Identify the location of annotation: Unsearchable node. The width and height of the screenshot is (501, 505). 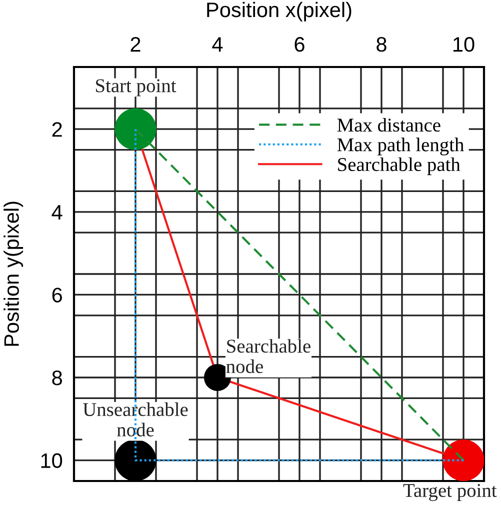
(135, 419).